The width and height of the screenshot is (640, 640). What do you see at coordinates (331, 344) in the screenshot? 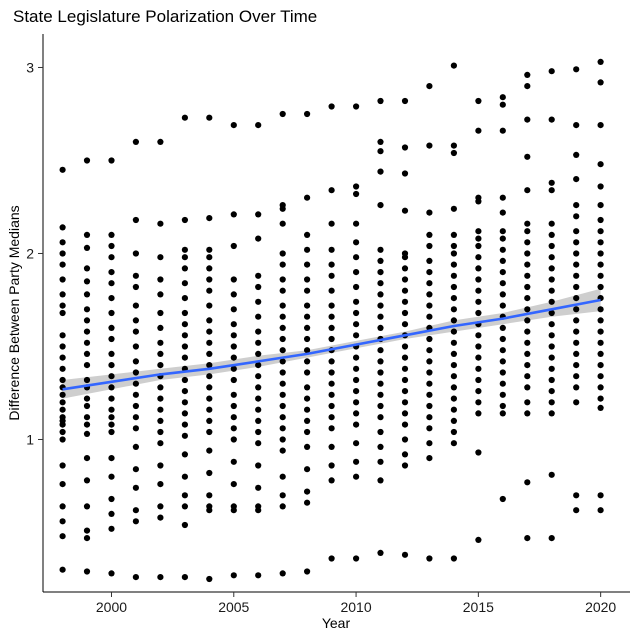
I see `trend-line-layer` at bounding box center [331, 344].